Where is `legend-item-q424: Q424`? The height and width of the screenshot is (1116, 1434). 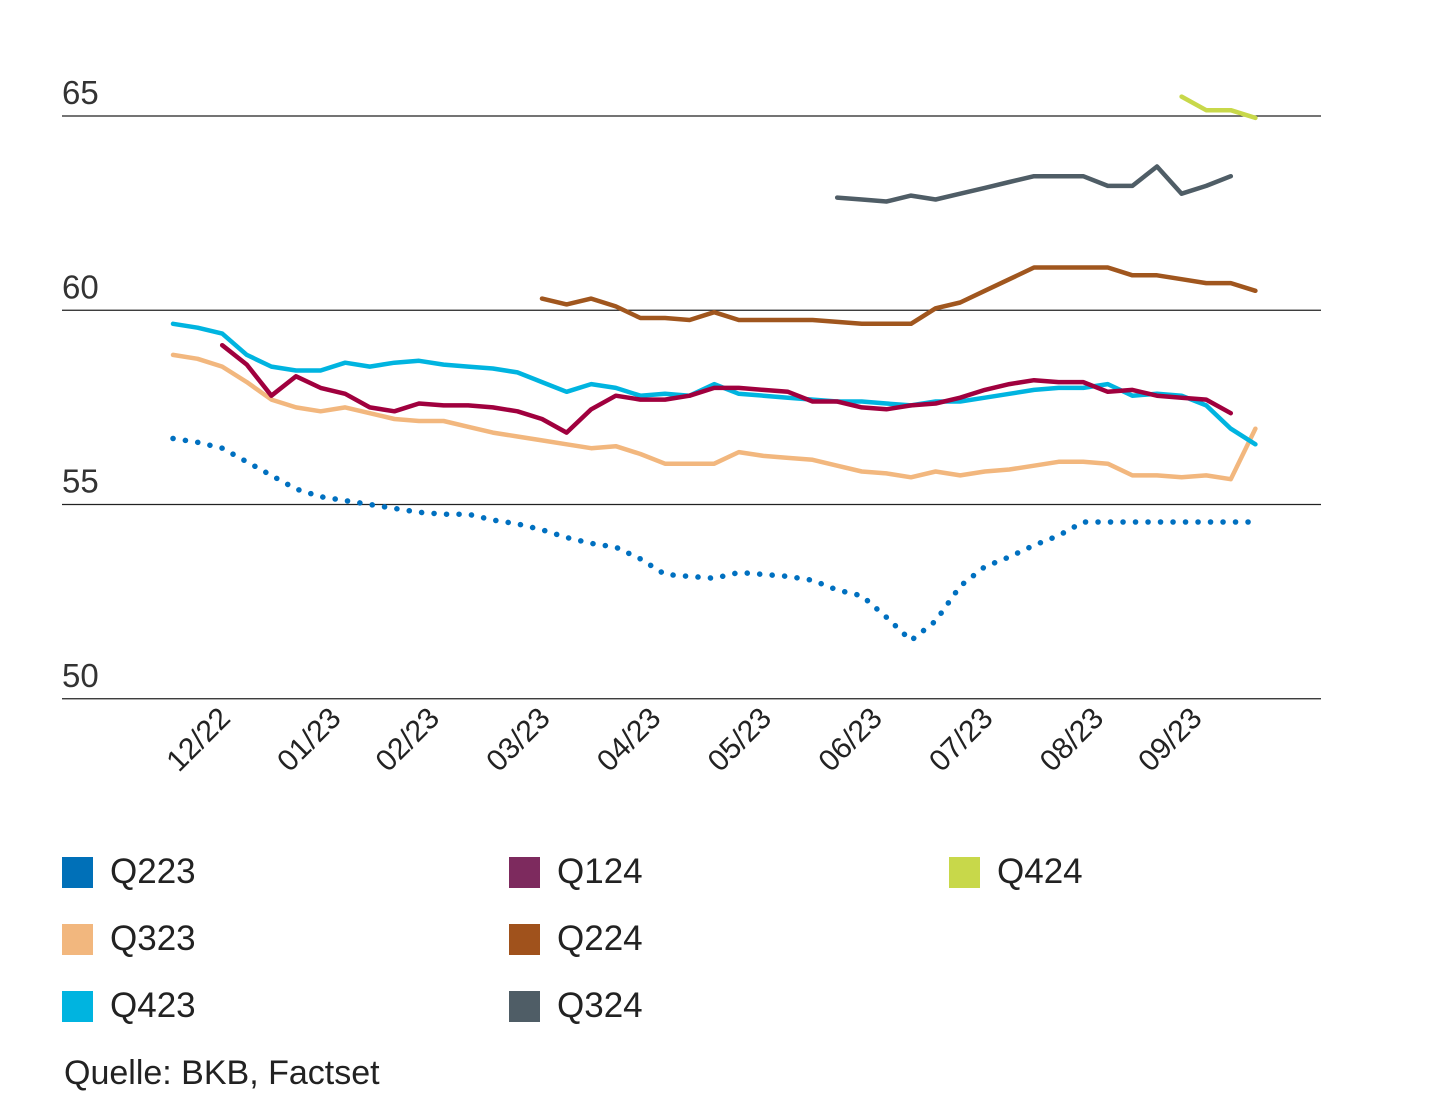
legend-item-q424: Q424 is located at coordinates (1016, 872).